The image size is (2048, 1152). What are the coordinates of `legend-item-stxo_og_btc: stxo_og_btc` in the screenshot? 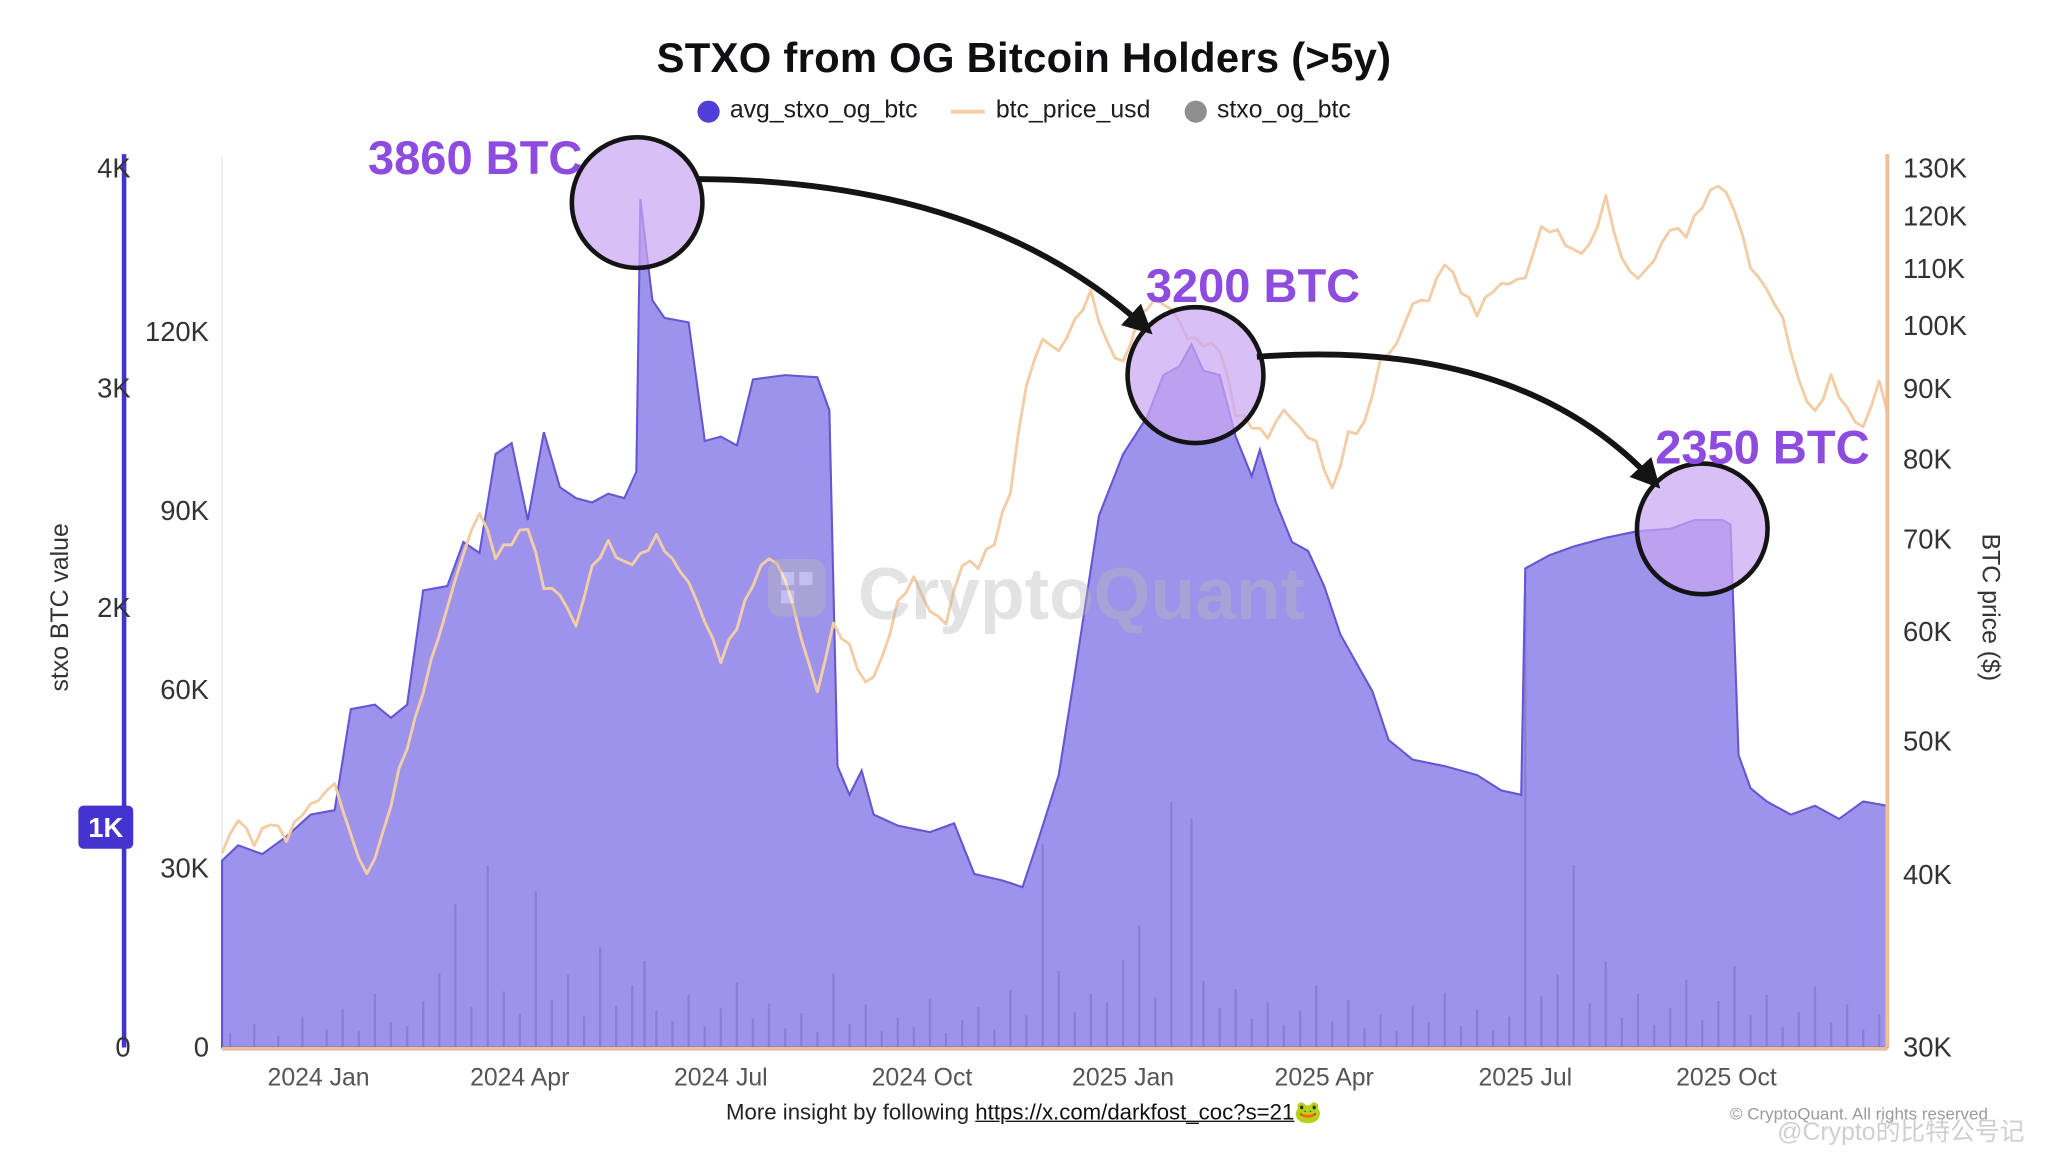 It's located at (1267, 111).